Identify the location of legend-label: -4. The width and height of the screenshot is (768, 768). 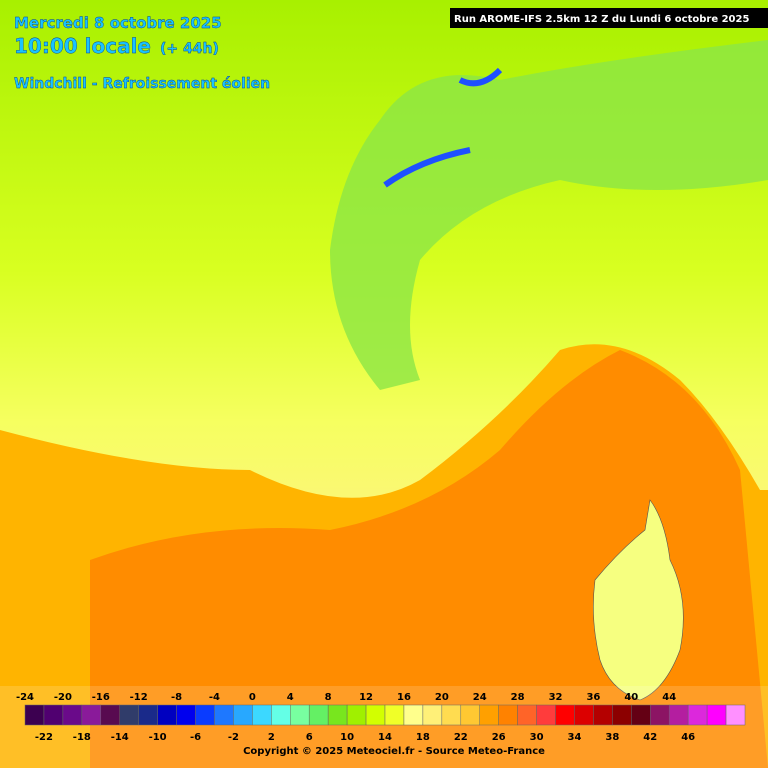
(214, 697).